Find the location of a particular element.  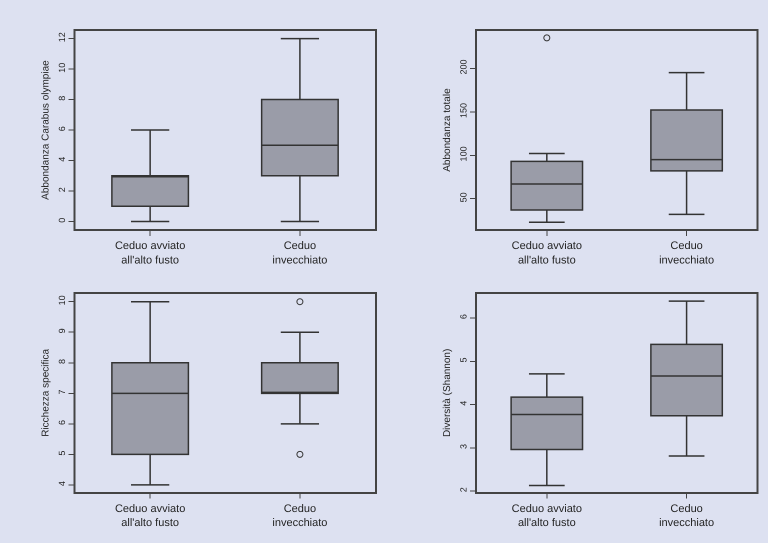

y-axis-title: Ricchezza specifica is located at coordinates (46, 392).